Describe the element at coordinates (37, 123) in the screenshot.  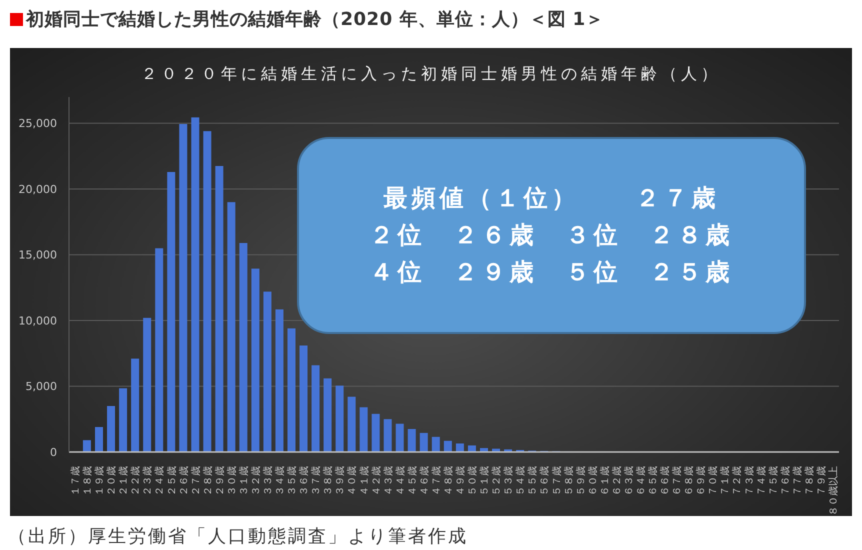
I see `y-tick-label: 25,000` at that location.